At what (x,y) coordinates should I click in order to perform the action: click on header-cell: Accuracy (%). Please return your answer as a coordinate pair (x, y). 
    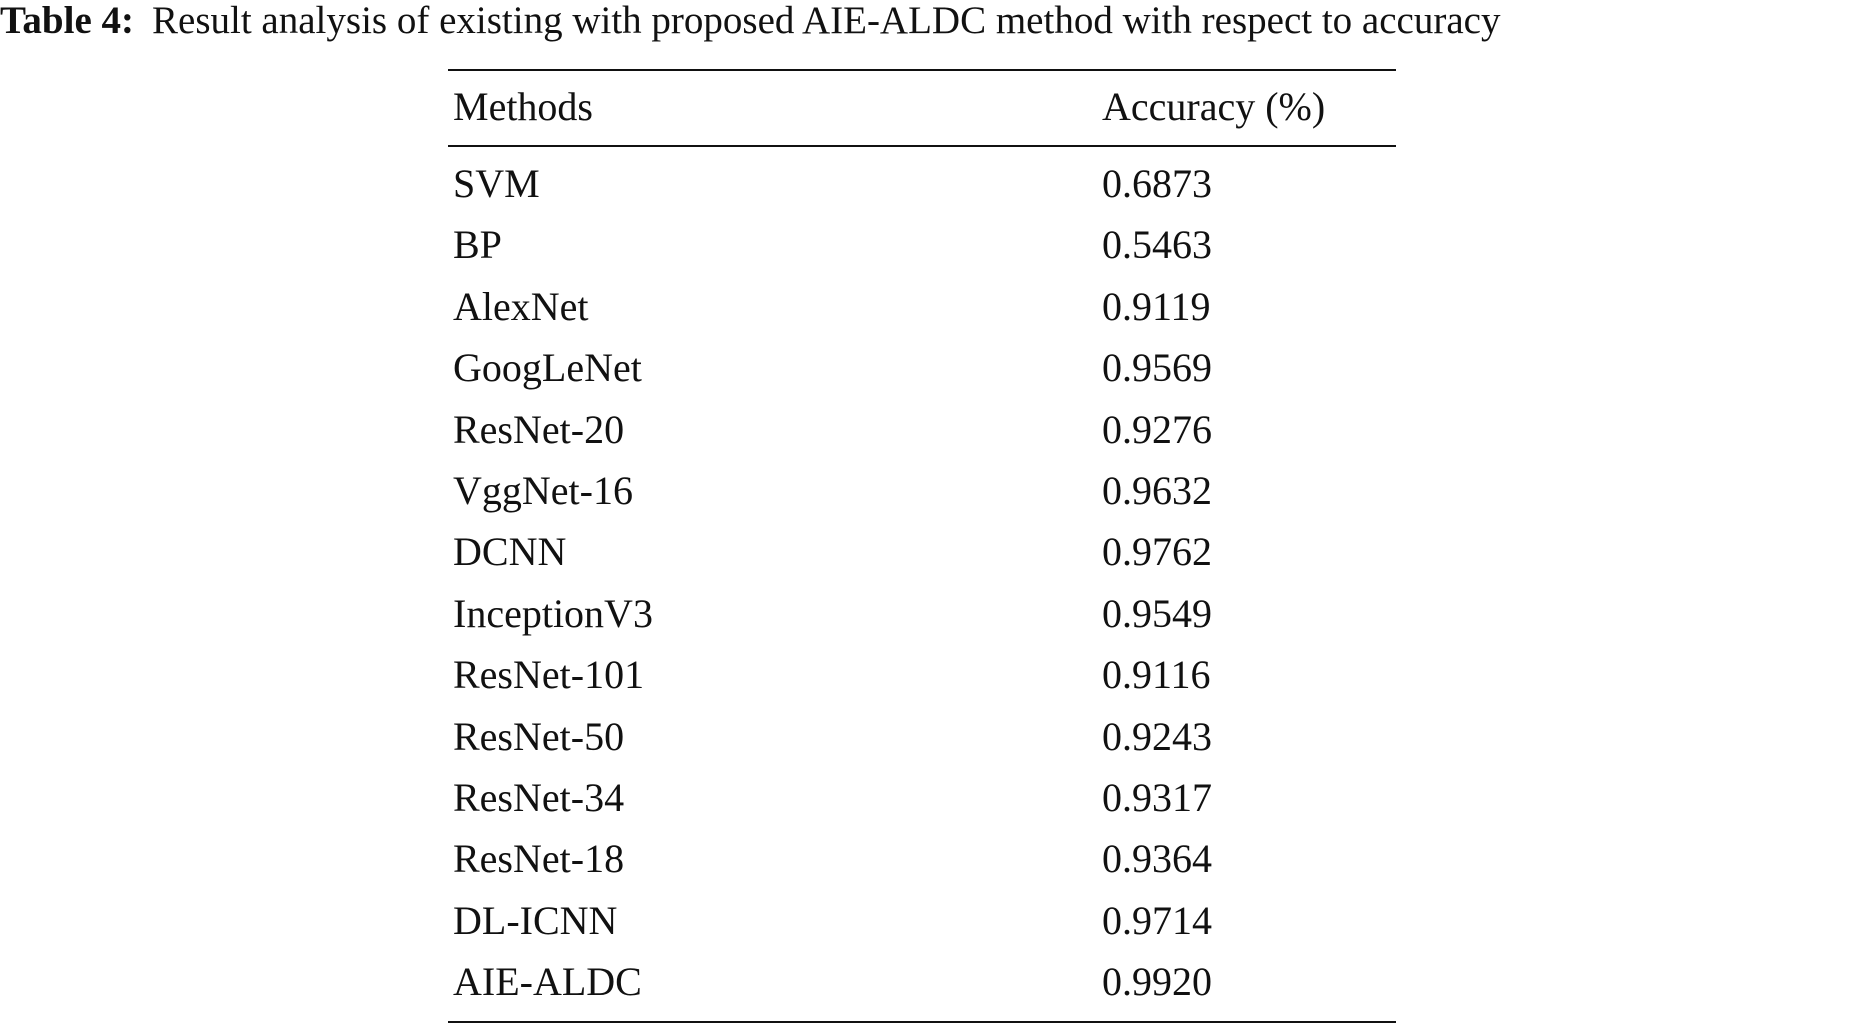
    Looking at the image, I should click on (1214, 106).